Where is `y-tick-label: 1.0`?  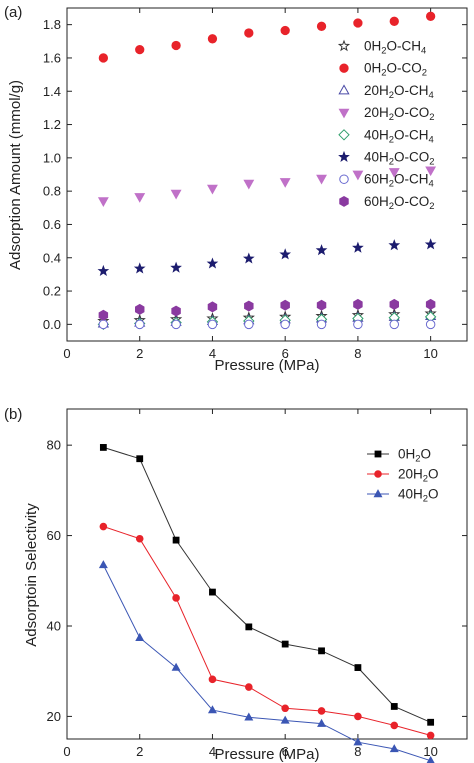
y-tick-label: 1.0 is located at coordinates (52, 157).